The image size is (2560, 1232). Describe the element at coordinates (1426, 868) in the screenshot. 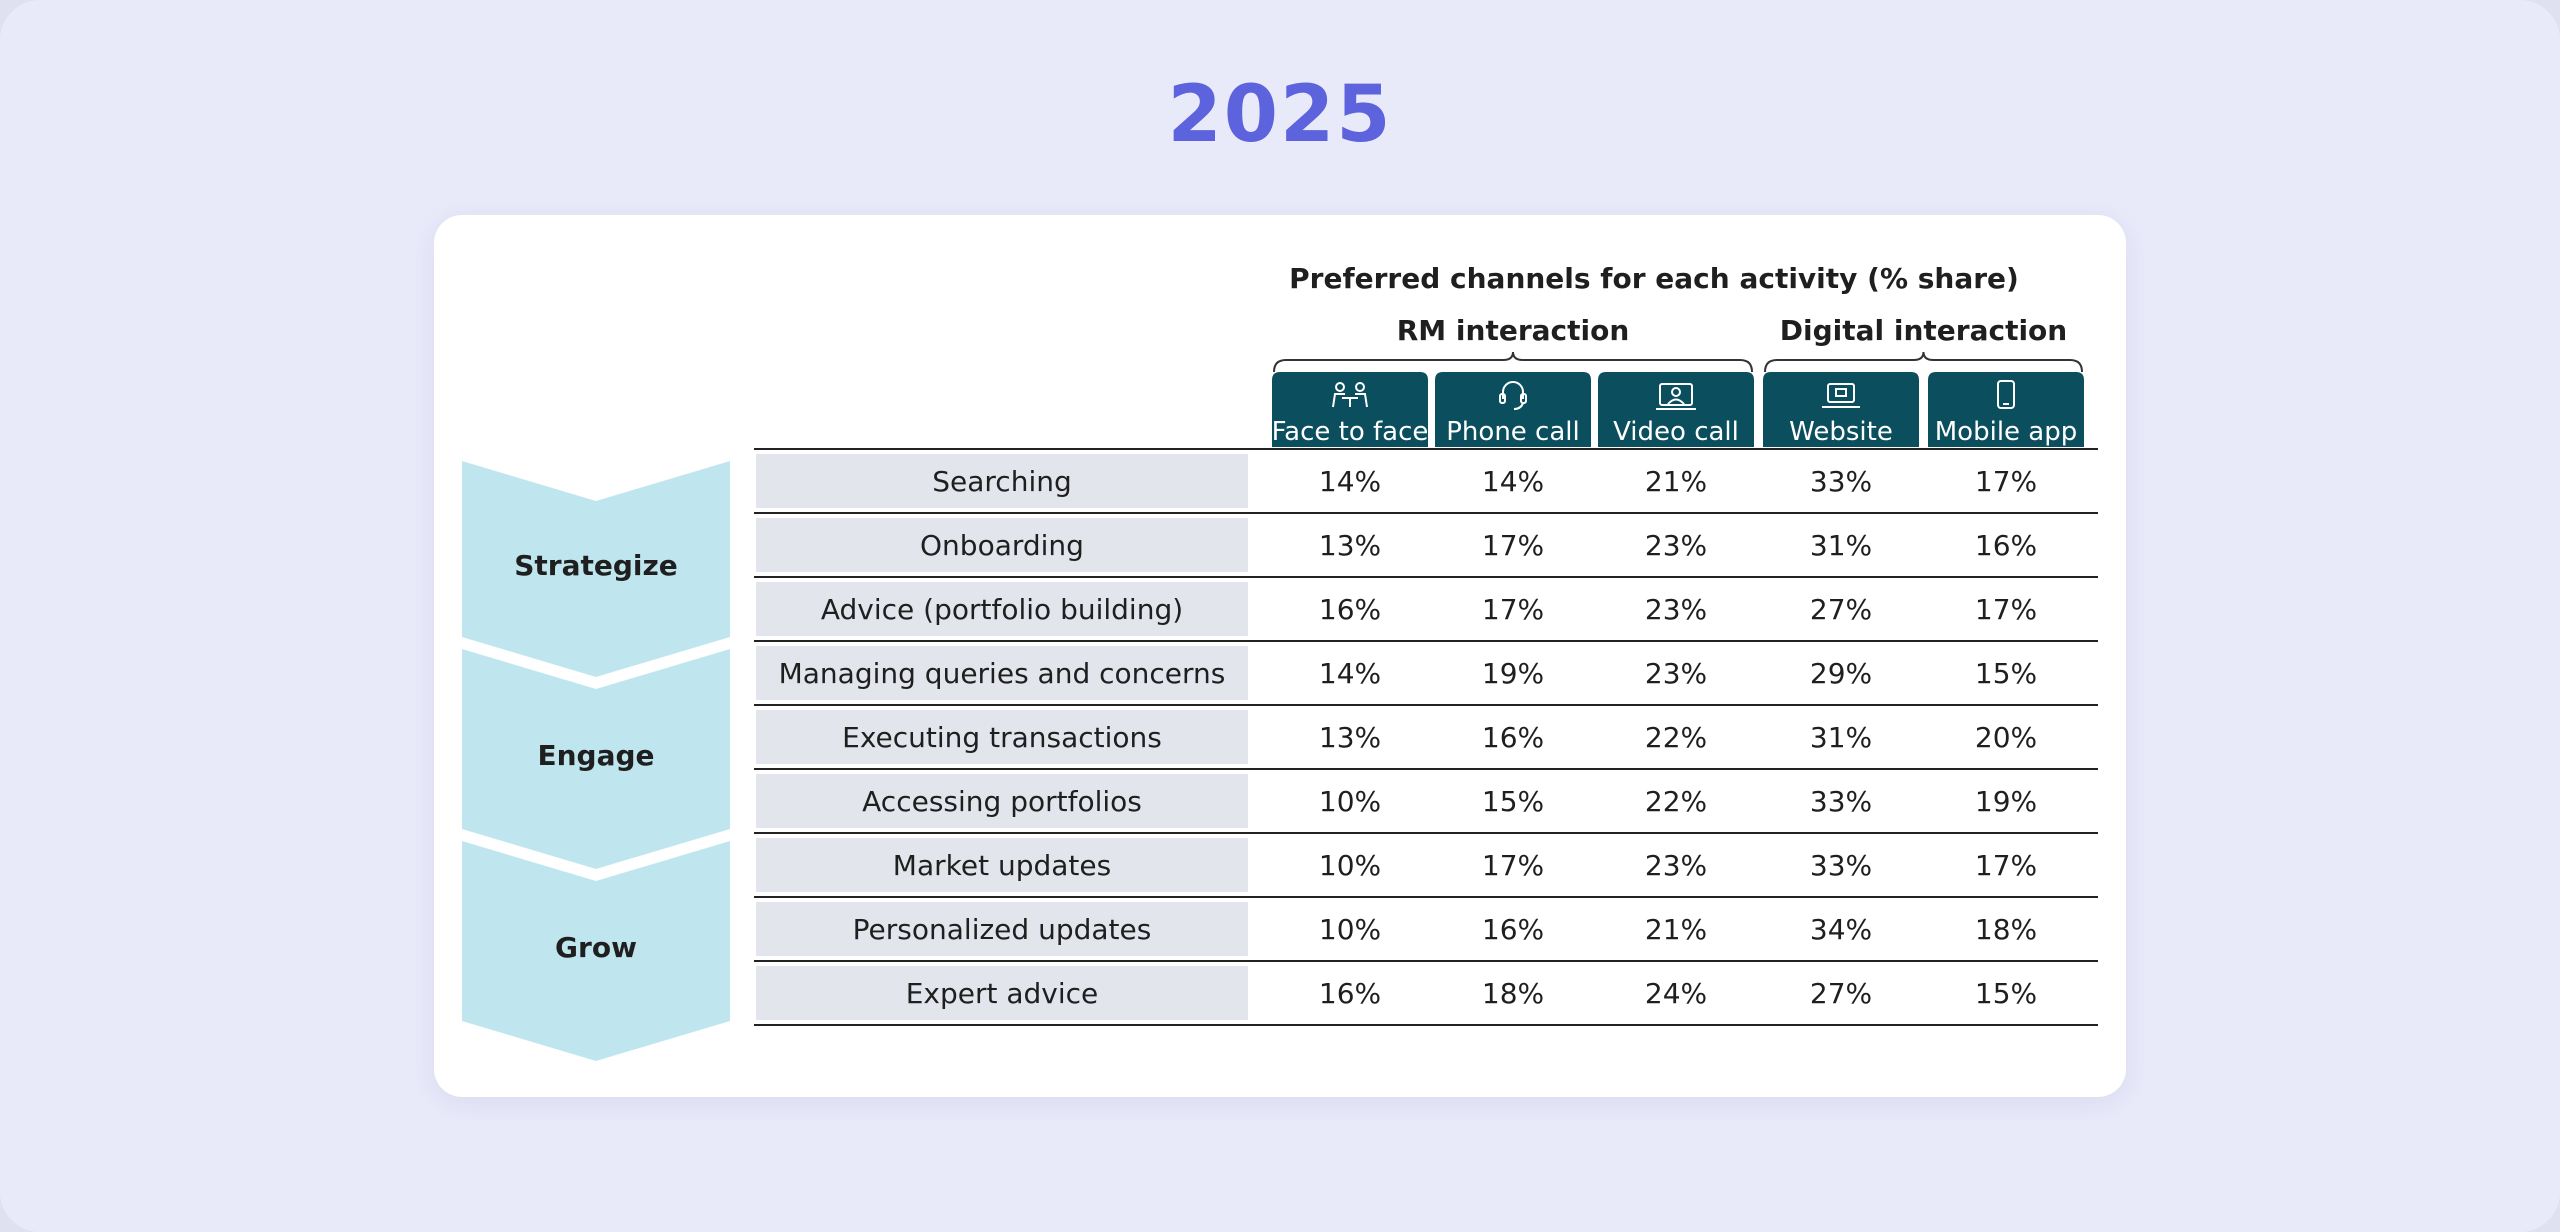

I see `table-row: Market updates 10% 17% 23% 33% 17%` at that location.